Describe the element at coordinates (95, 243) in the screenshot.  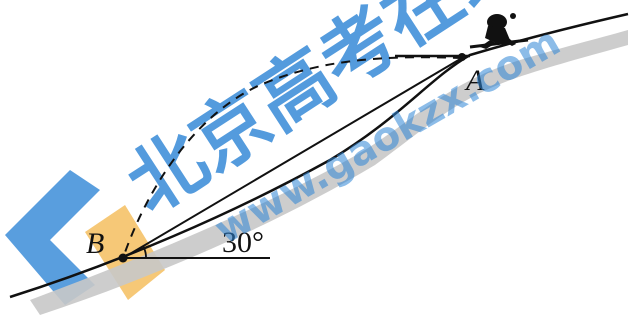
I see `label-point-b: B` at that location.